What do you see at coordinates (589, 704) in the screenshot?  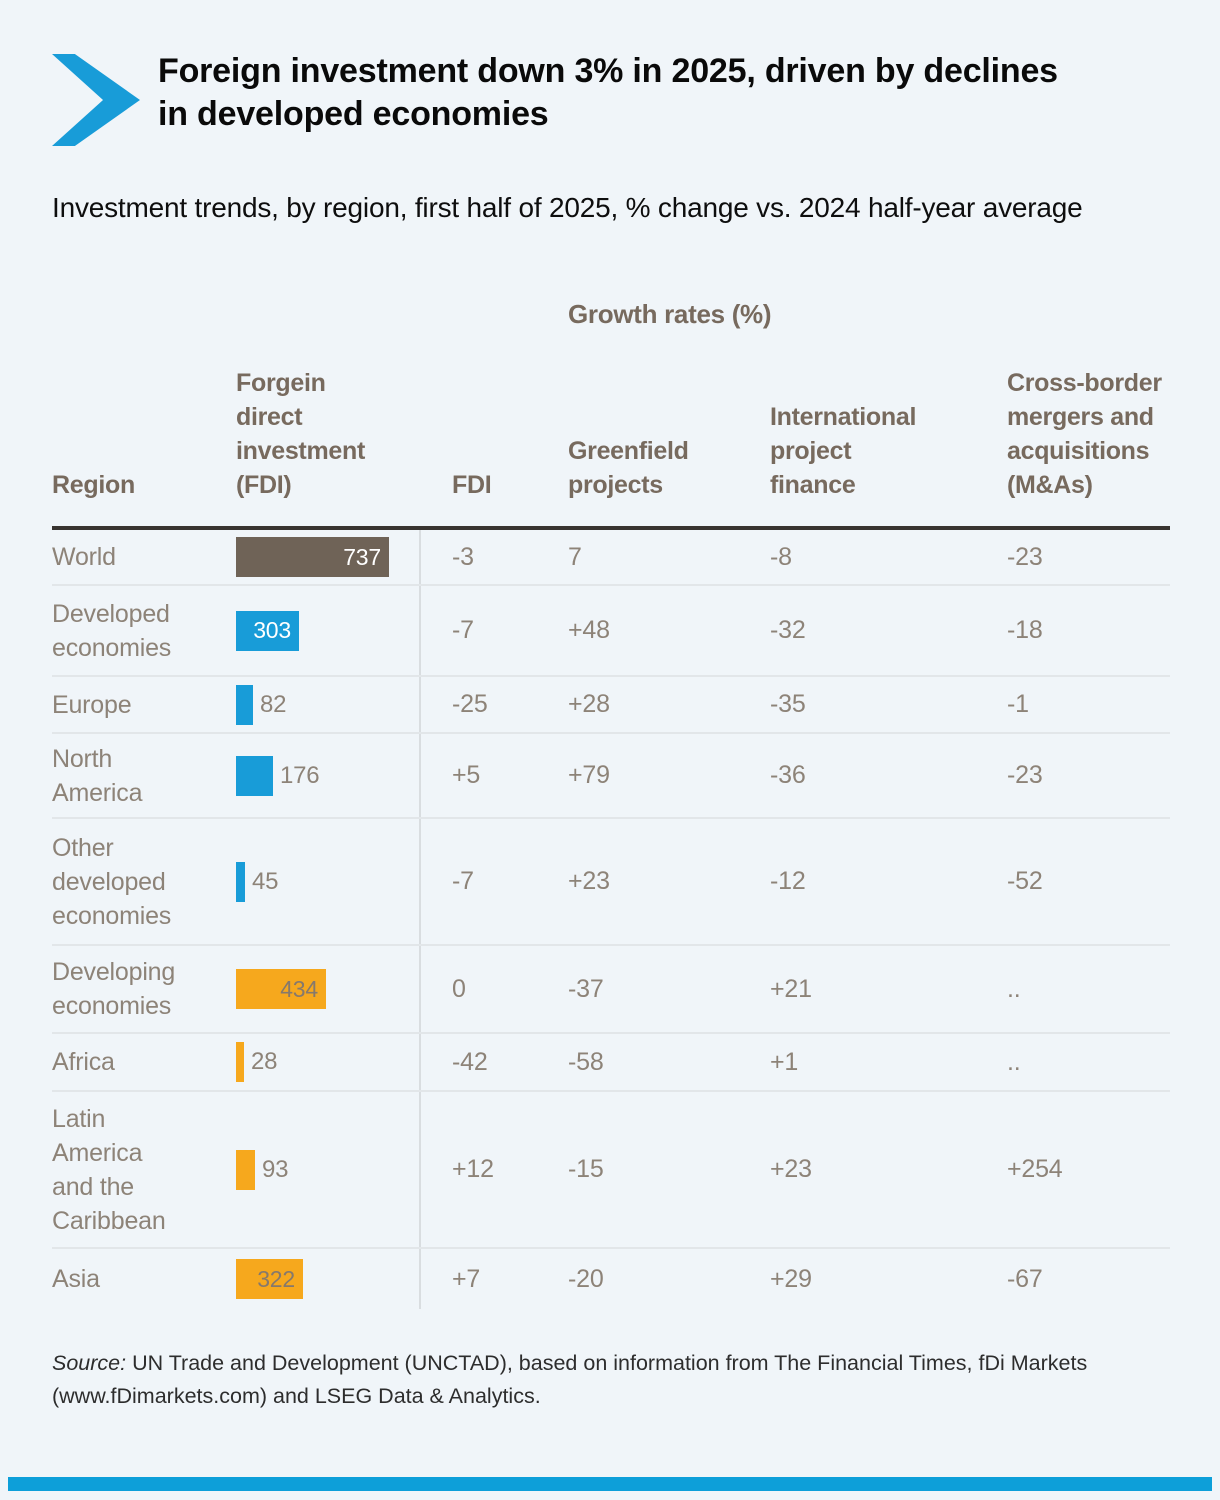 I see `cell-greenfield: +28` at bounding box center [589, 704].